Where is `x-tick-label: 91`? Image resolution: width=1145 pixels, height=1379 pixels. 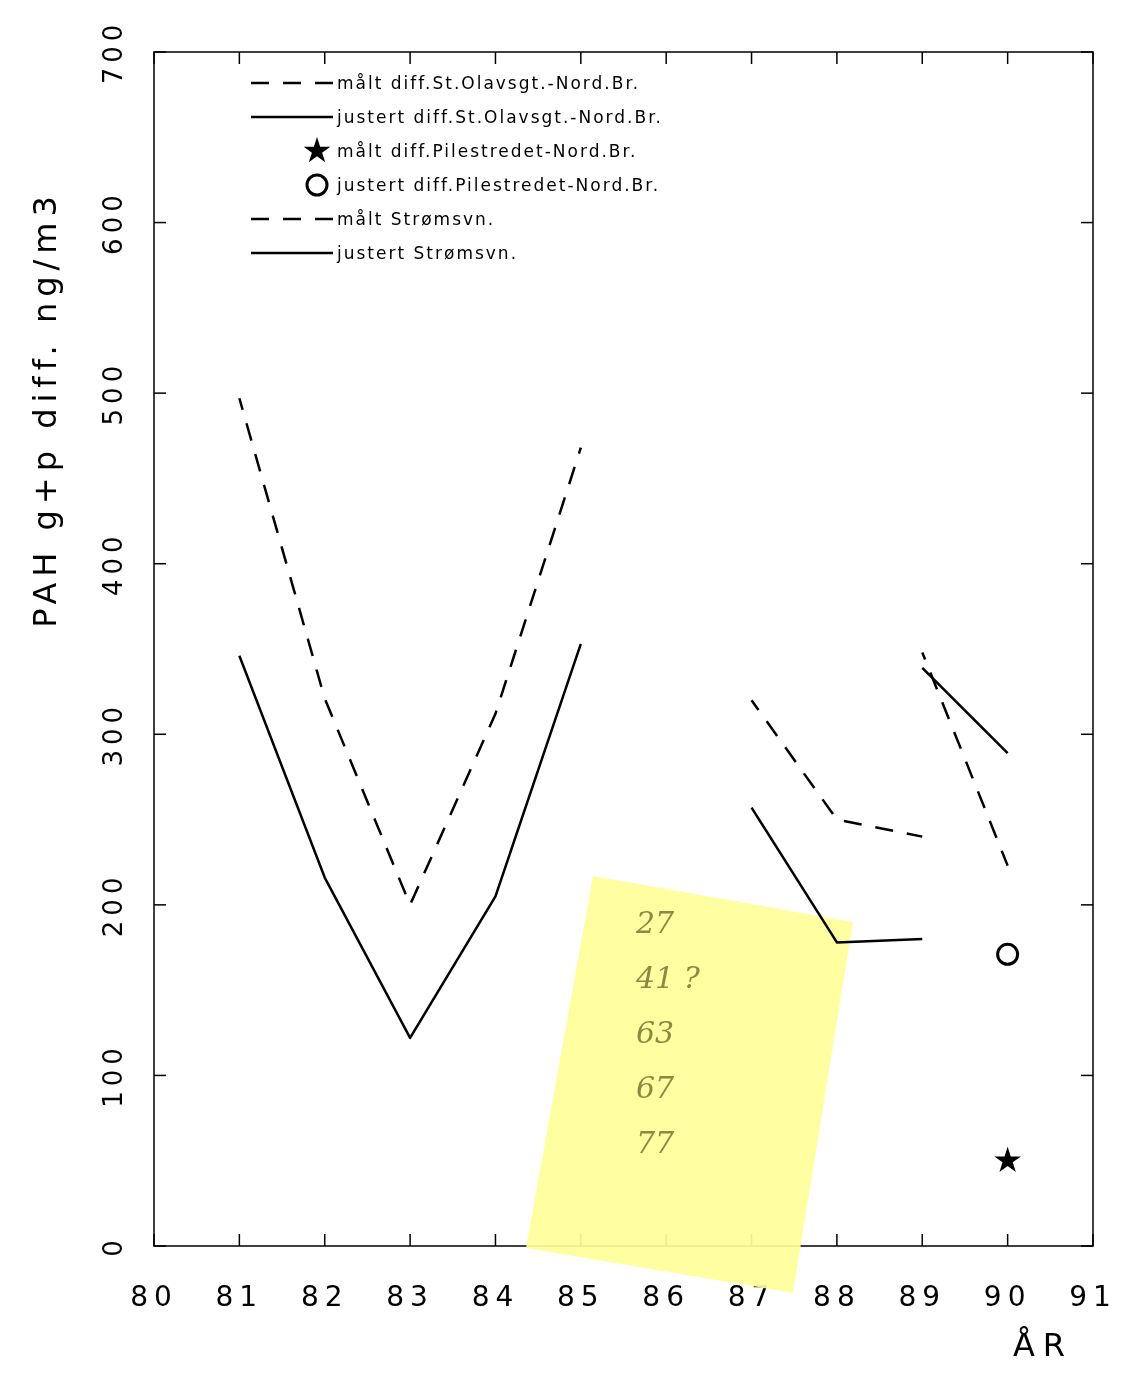 x-tick-label: 91 is located at coordinates (1093, 1296).